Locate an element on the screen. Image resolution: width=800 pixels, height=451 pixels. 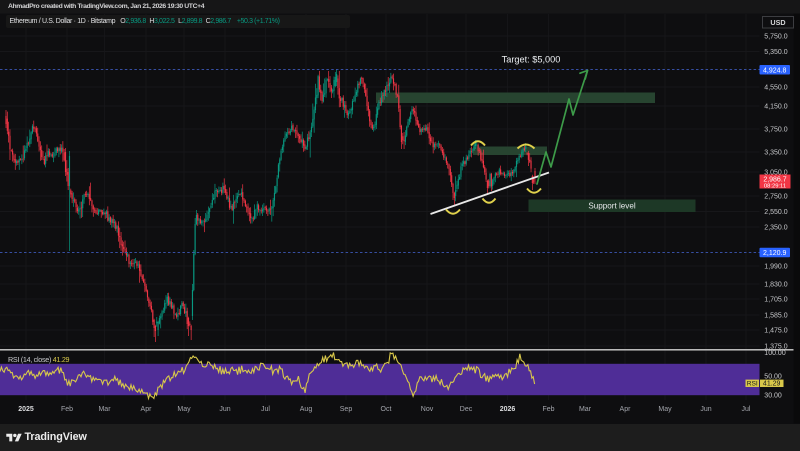
svg-text: 2,120.9 is located at coordinates (774, 253).